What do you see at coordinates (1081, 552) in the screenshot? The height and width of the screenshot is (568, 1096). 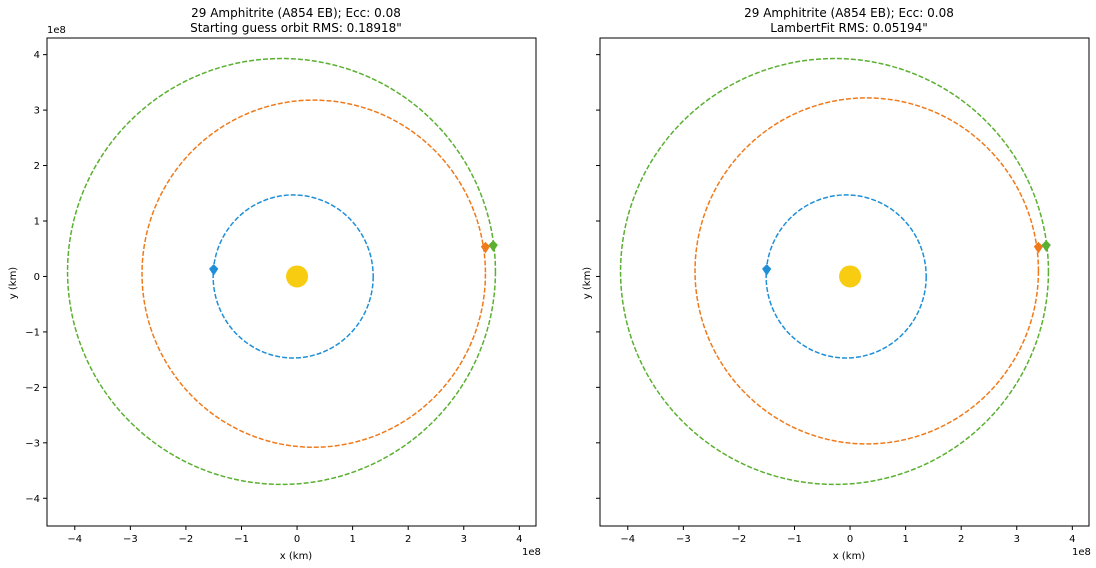 I see `right-chart-x-offset-text: 1e8` at bounding box center [1081, 552].